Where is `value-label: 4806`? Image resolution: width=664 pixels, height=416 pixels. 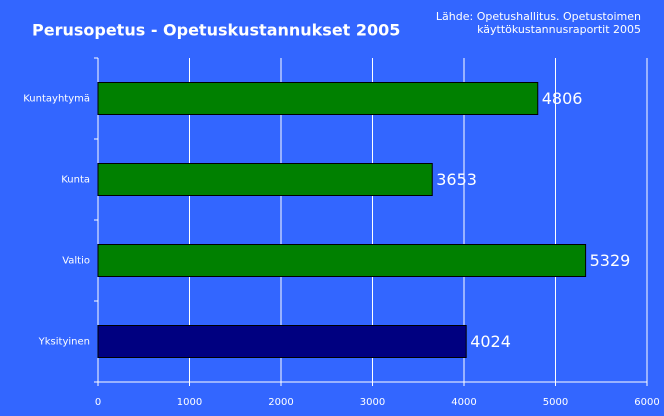 value-label: 4806 is located at coordinates (562, 98).